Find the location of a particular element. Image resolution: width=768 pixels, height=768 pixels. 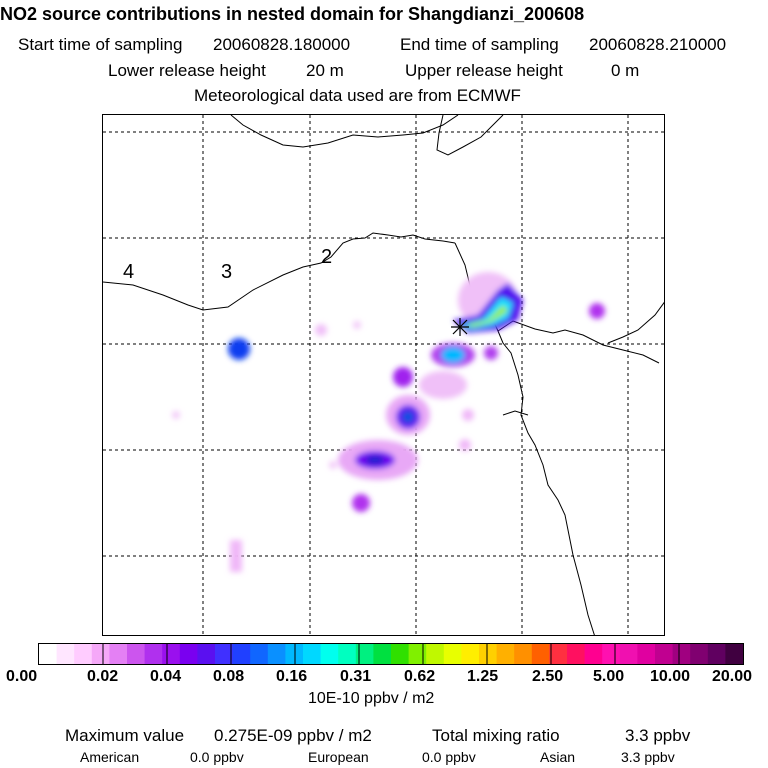

colorbar-tick: 5.00 is located at coordinates (609, 676).